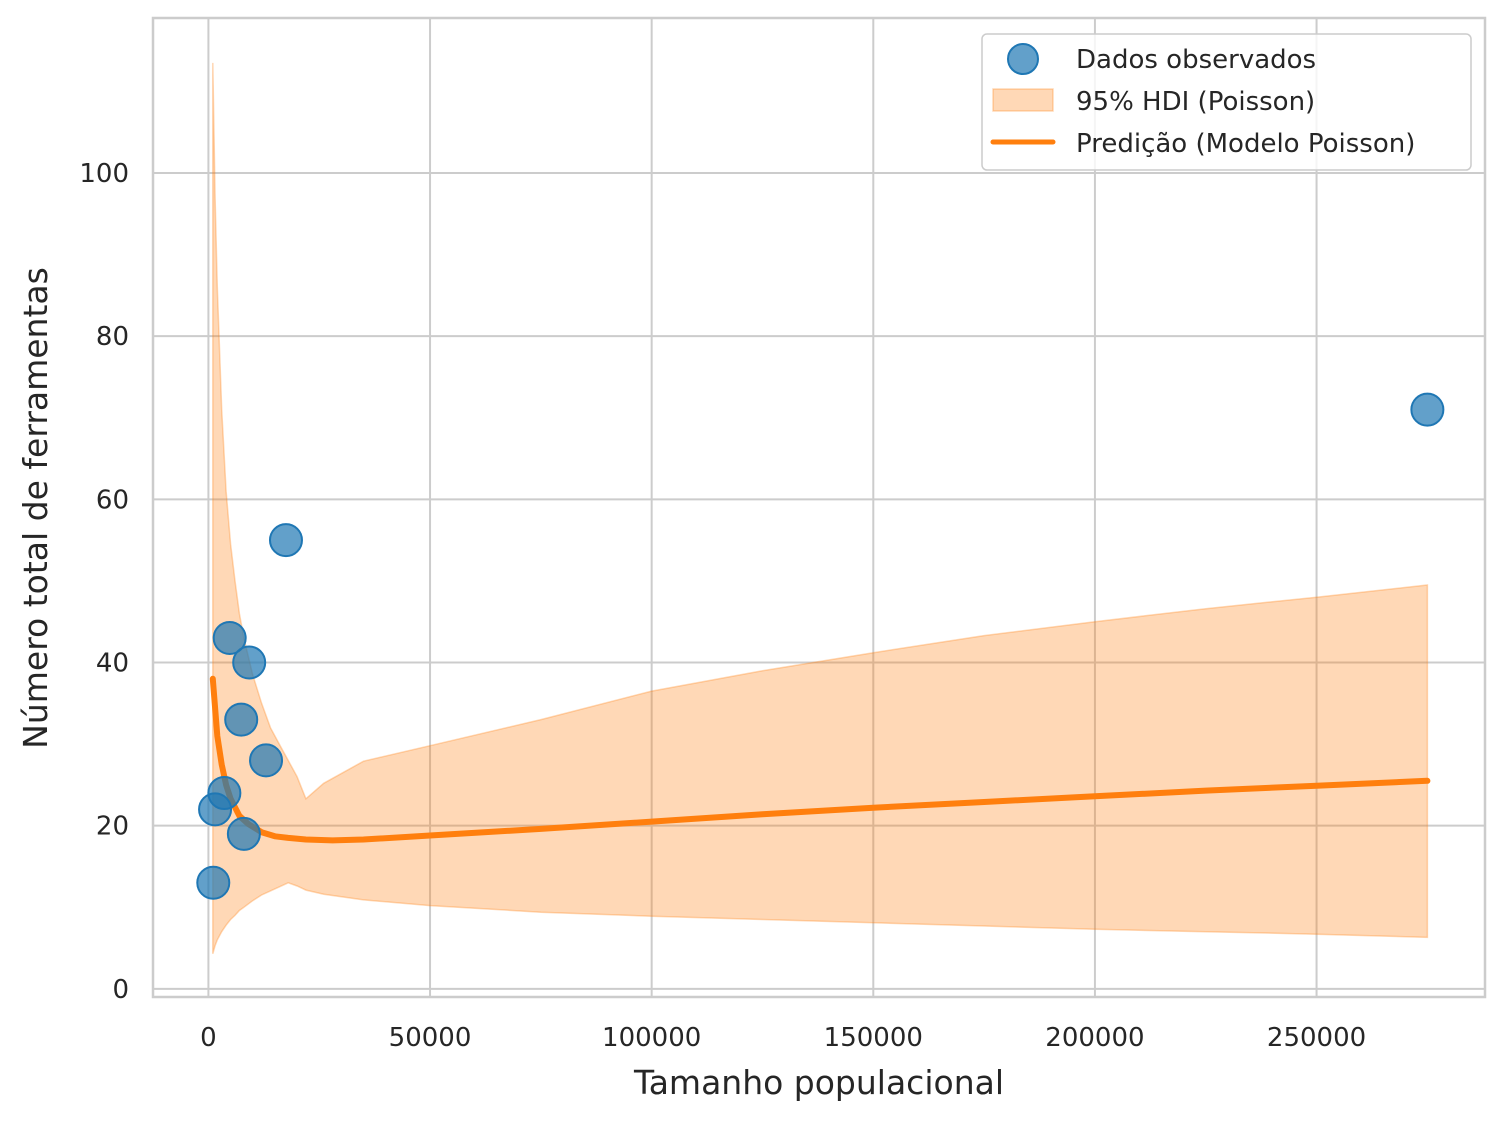 The width and height of the screenshot is (1504, 1125). What do you see at coordinates (651, 1038) in the screenshot?
I see `x-tick-label: 100000` at bounding box center [651, 1038].